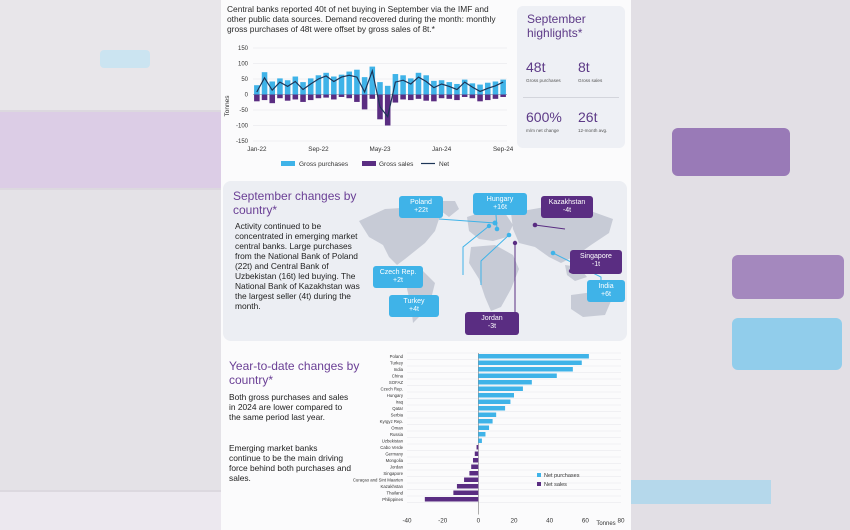 This screenshot has width=850, height=530. Describe the element at coordinates (380, 149) in the screenshot. I see `monthly-x-tick-label: May-23` at that location.